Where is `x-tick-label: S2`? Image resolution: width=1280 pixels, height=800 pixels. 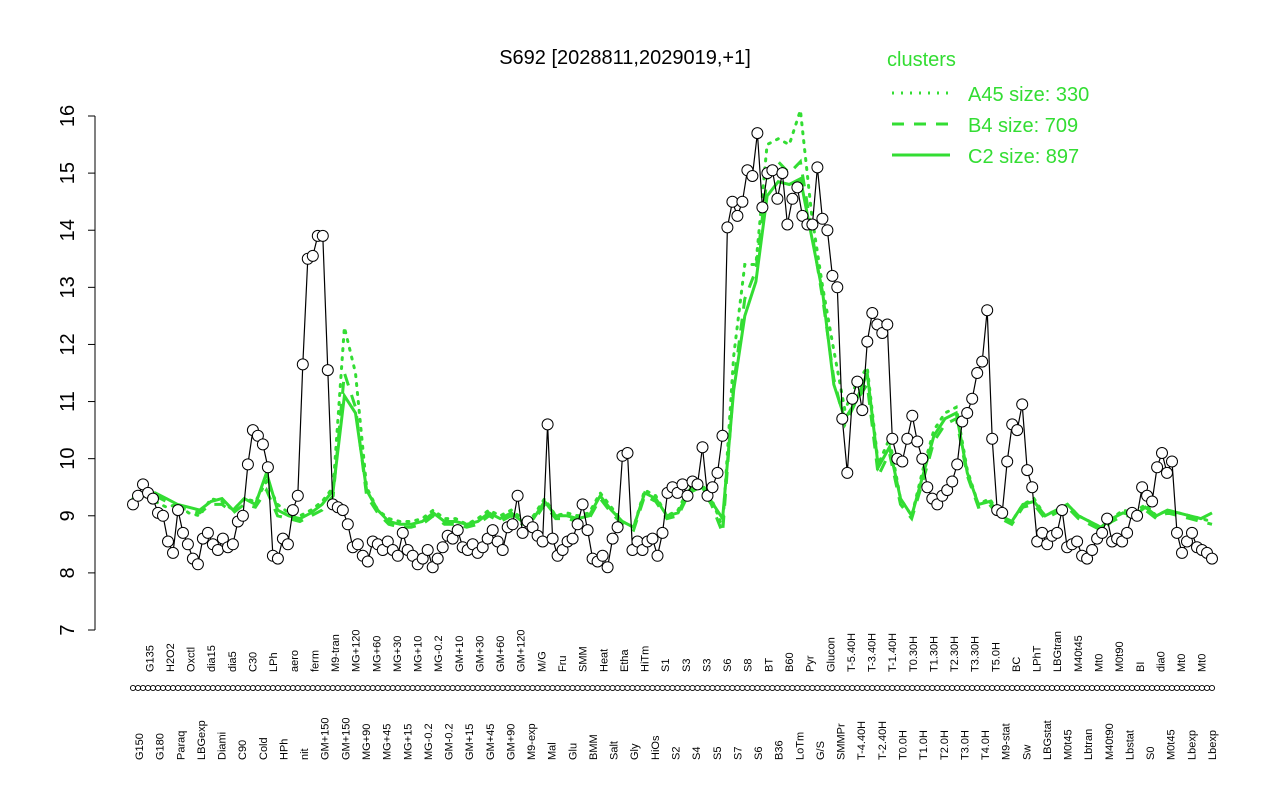 x-tick-label: S2 is located at coordinates (677, 753).